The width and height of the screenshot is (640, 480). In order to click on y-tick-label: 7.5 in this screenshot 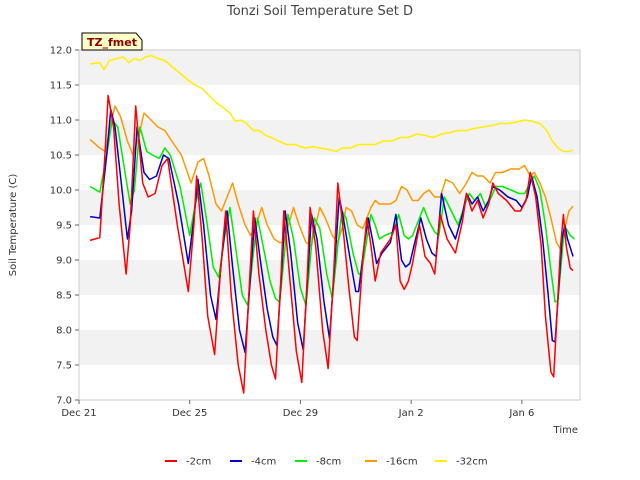, I will do `click(64, 366)`.